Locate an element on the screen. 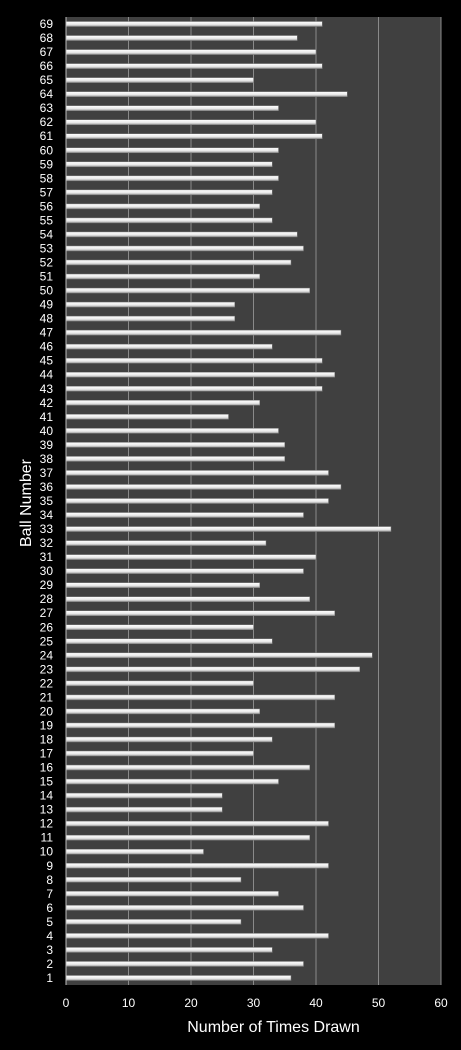  y-tick-label-35: 35 is located at coordinates (47, 501).